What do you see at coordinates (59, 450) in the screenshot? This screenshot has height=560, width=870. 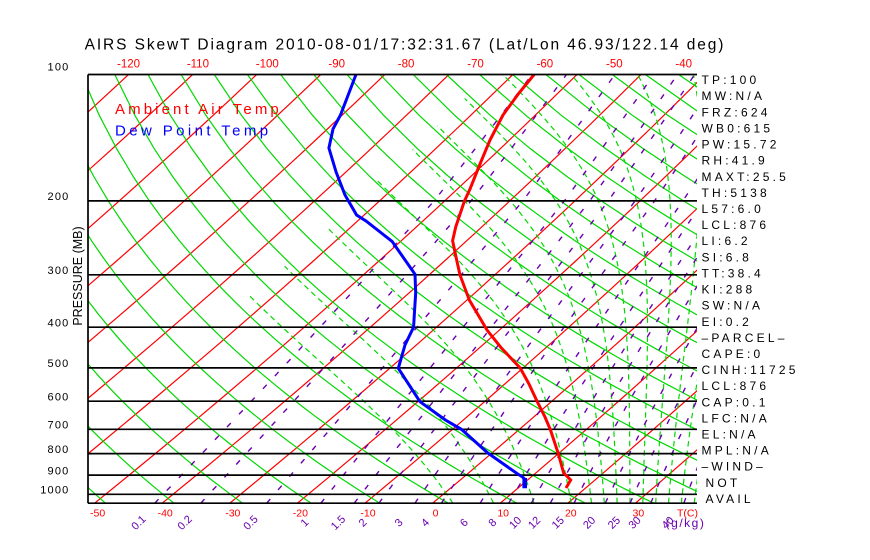 I see `svg-text: 800` at bounding box center [59, 450].